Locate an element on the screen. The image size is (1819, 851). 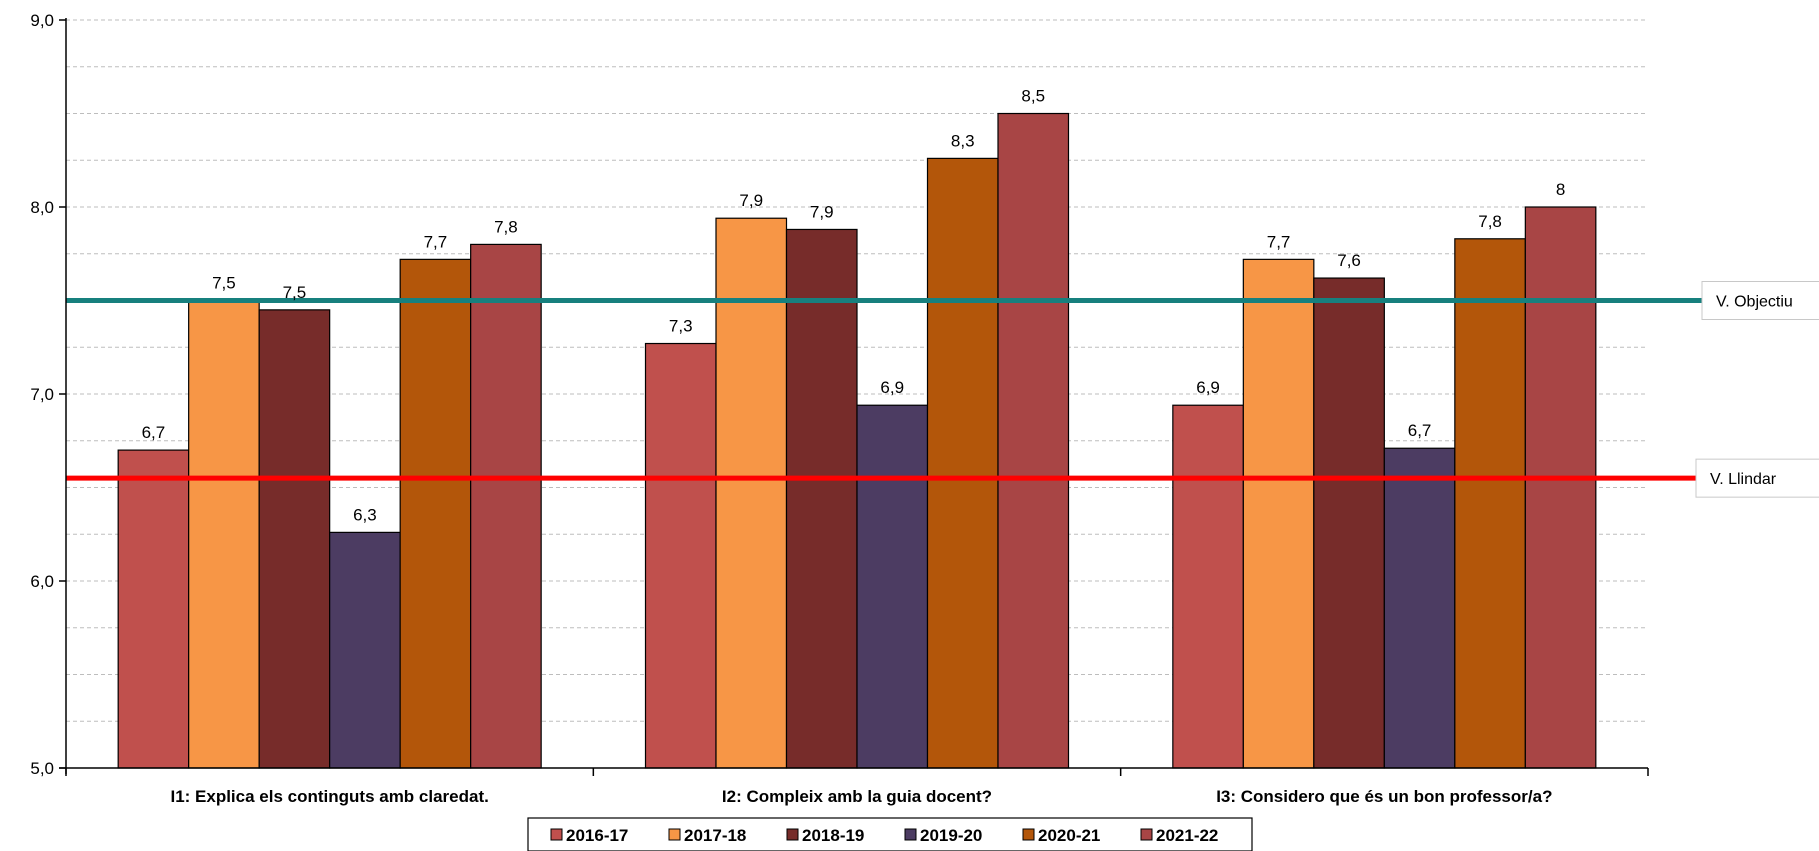
category-label: I1: Explica els continguts amb claredat. is located at coordinates (329, 796).